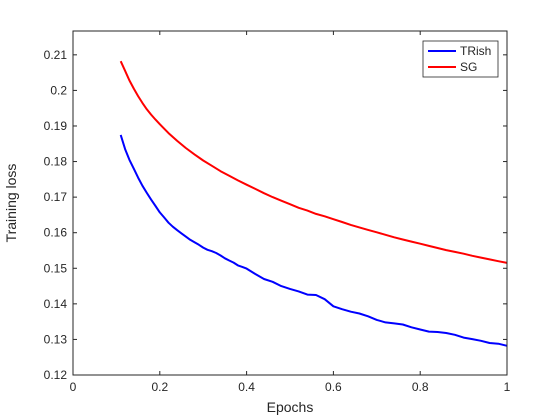  I want to click on legend: TRish SG, so click(460, 59).